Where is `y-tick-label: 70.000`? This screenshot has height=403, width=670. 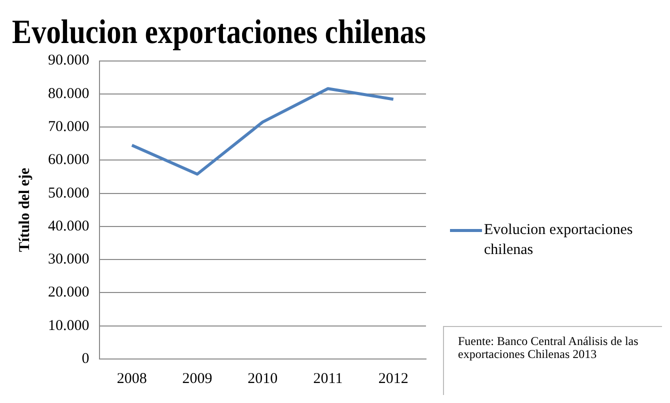
y-tick-label: 70.000 is located at coordinates (69, 127).